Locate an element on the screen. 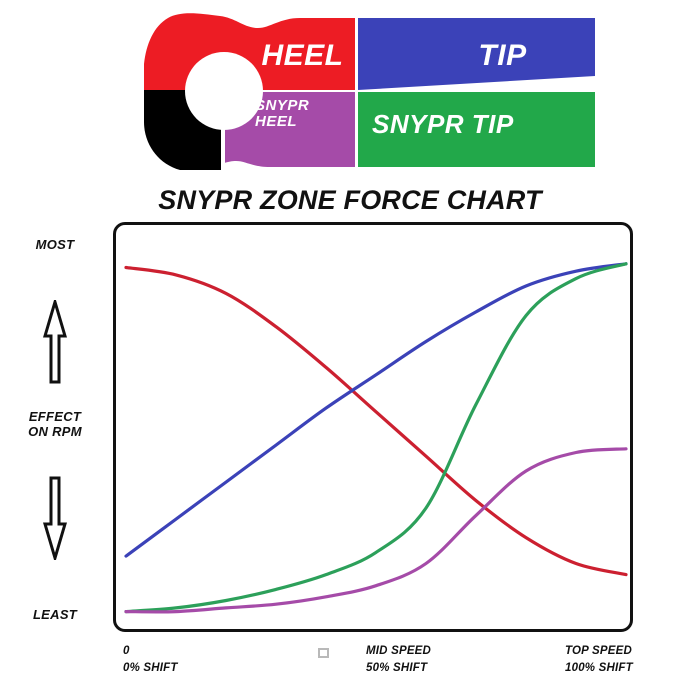  x-axis-mid-label: MID SPEED 50% SHIFT is located at coordinates (399, 659).